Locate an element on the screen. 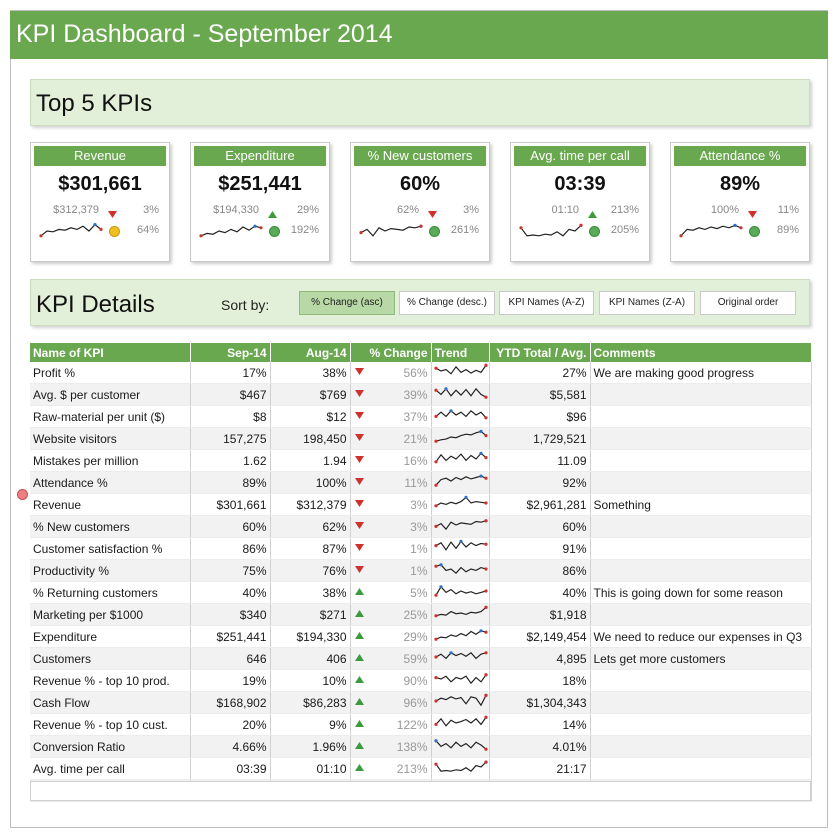 The height and width of the screenshot is (840, 840). col-header-change: % Change is located at coordinates (391, 352).